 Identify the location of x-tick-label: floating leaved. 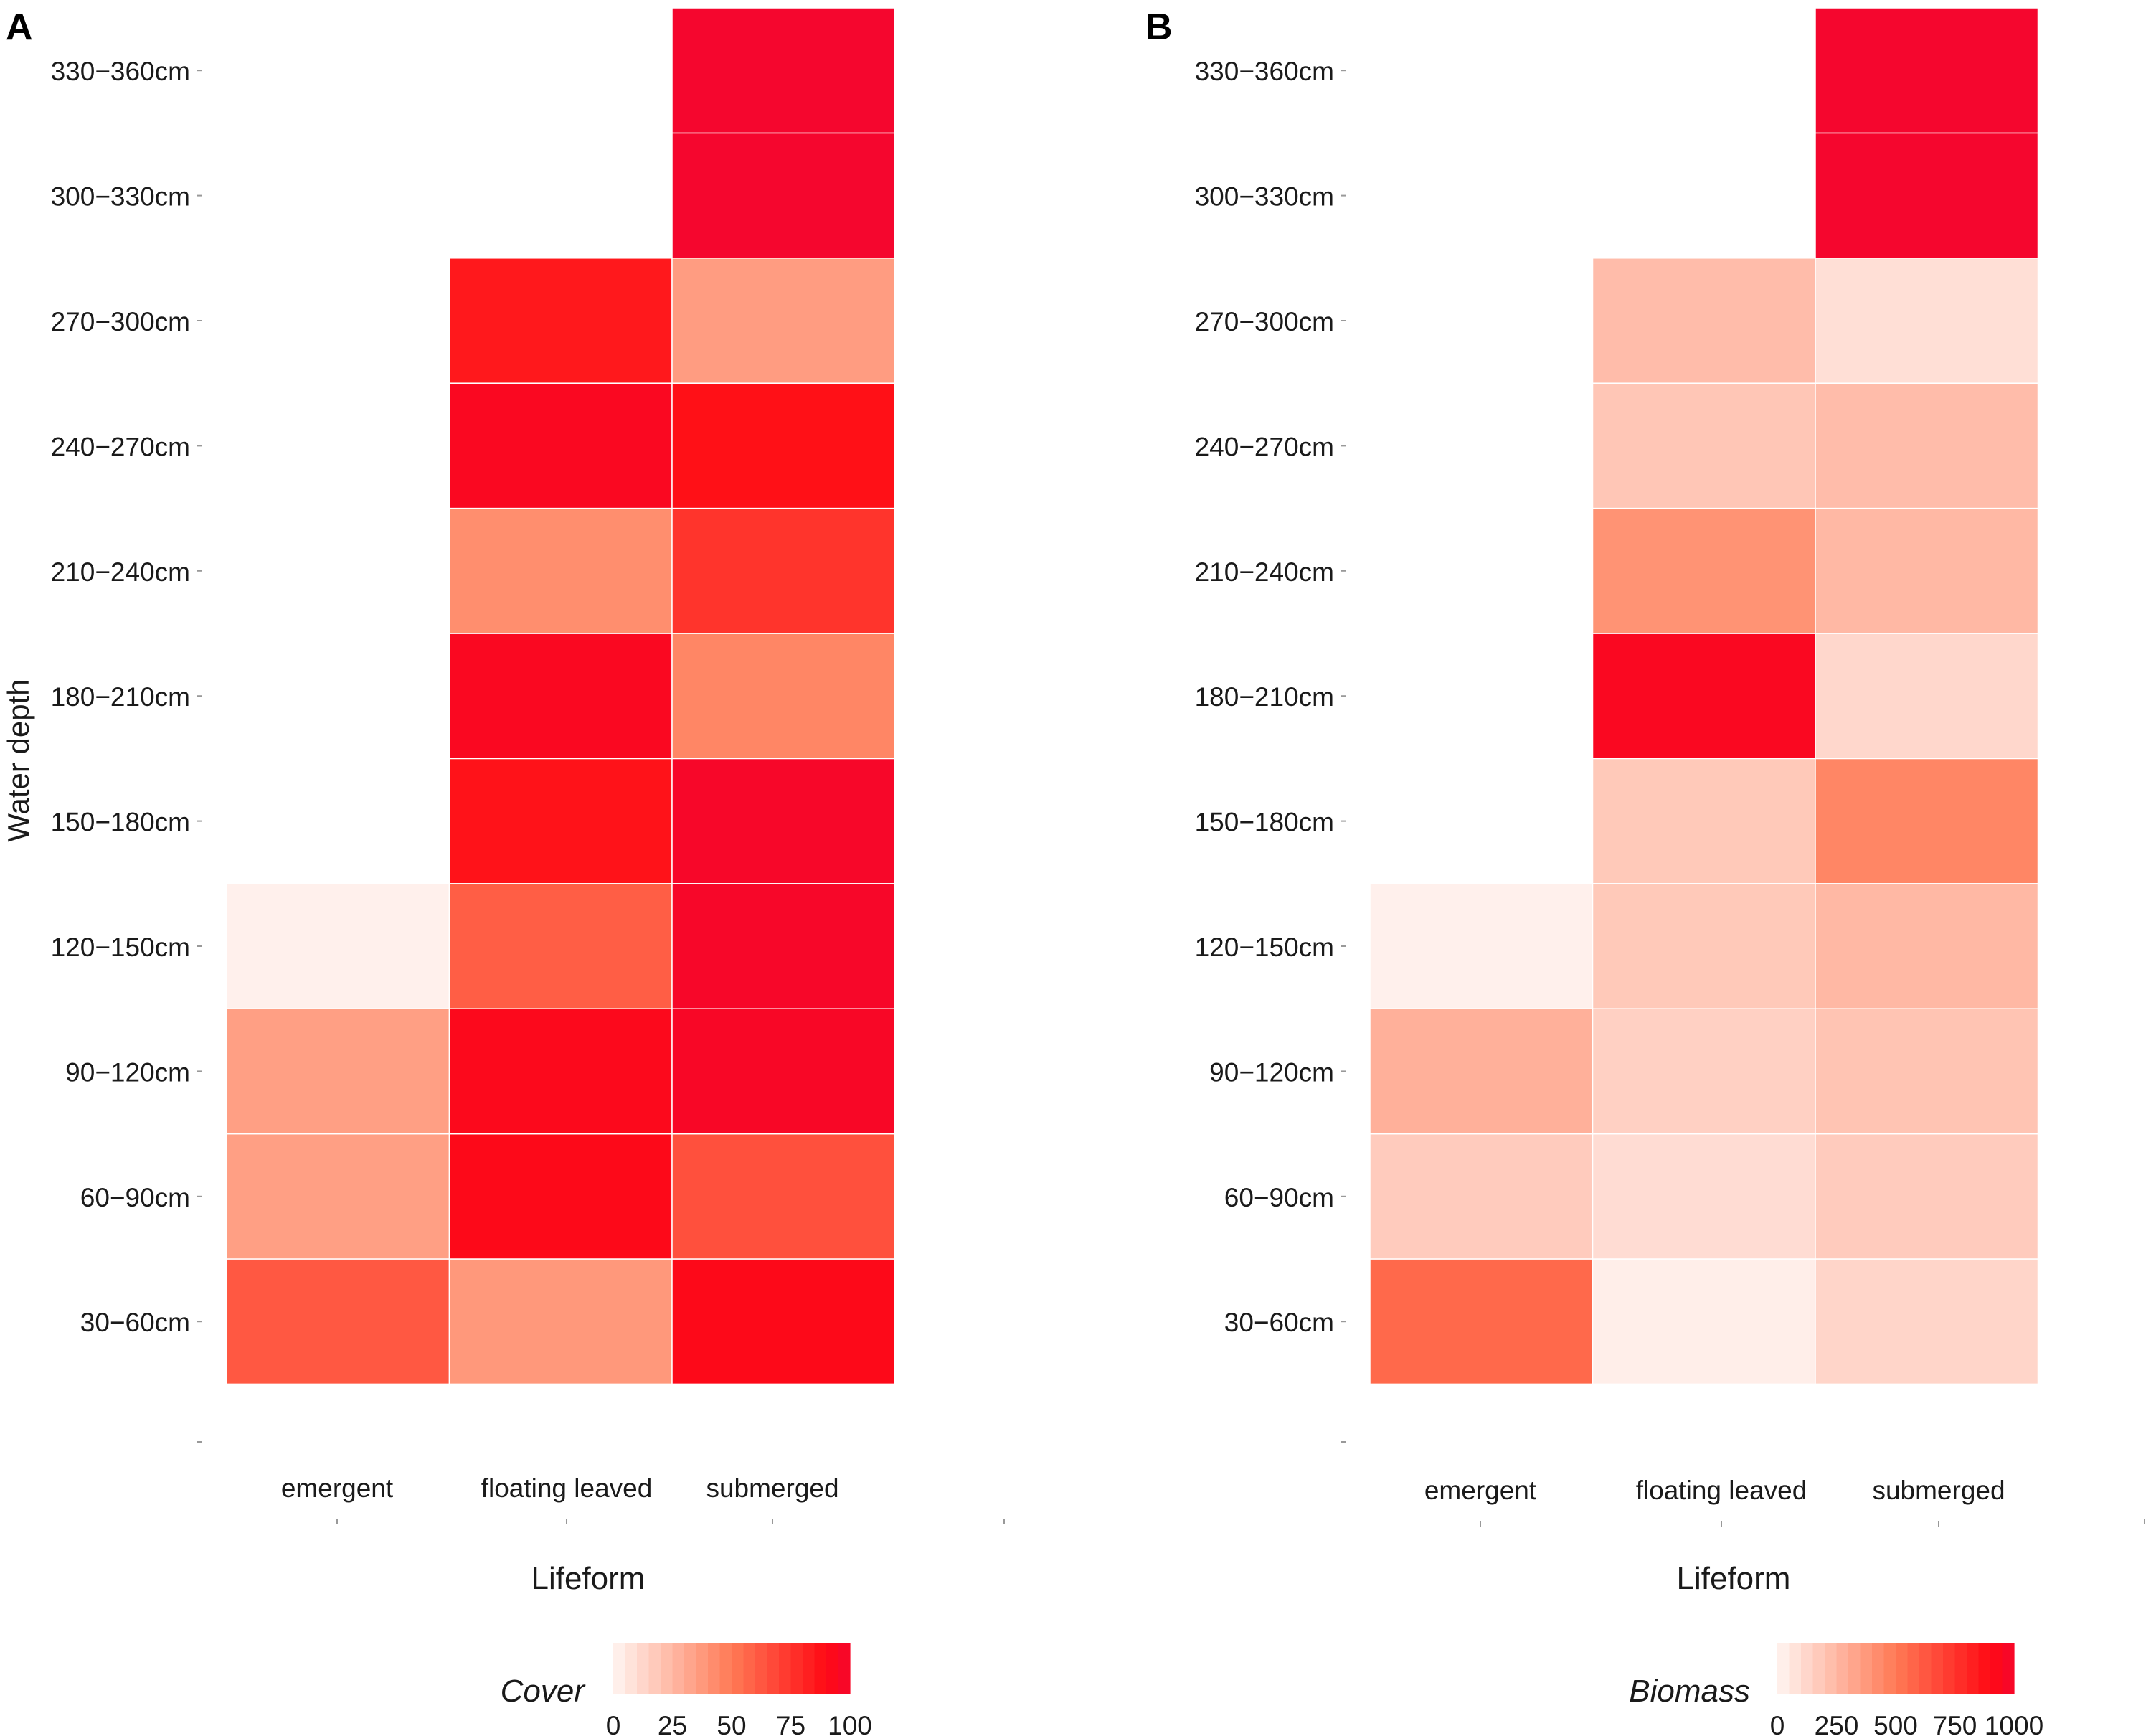
(567, 1488).